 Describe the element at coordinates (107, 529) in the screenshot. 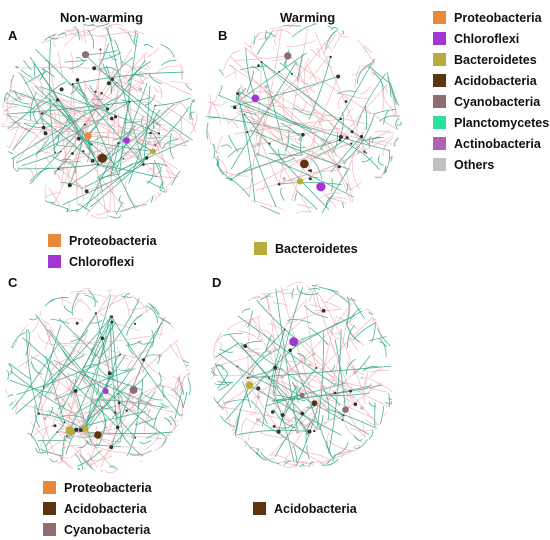

I see `legend-panel-c-label: Cyanobacteria` at that location.